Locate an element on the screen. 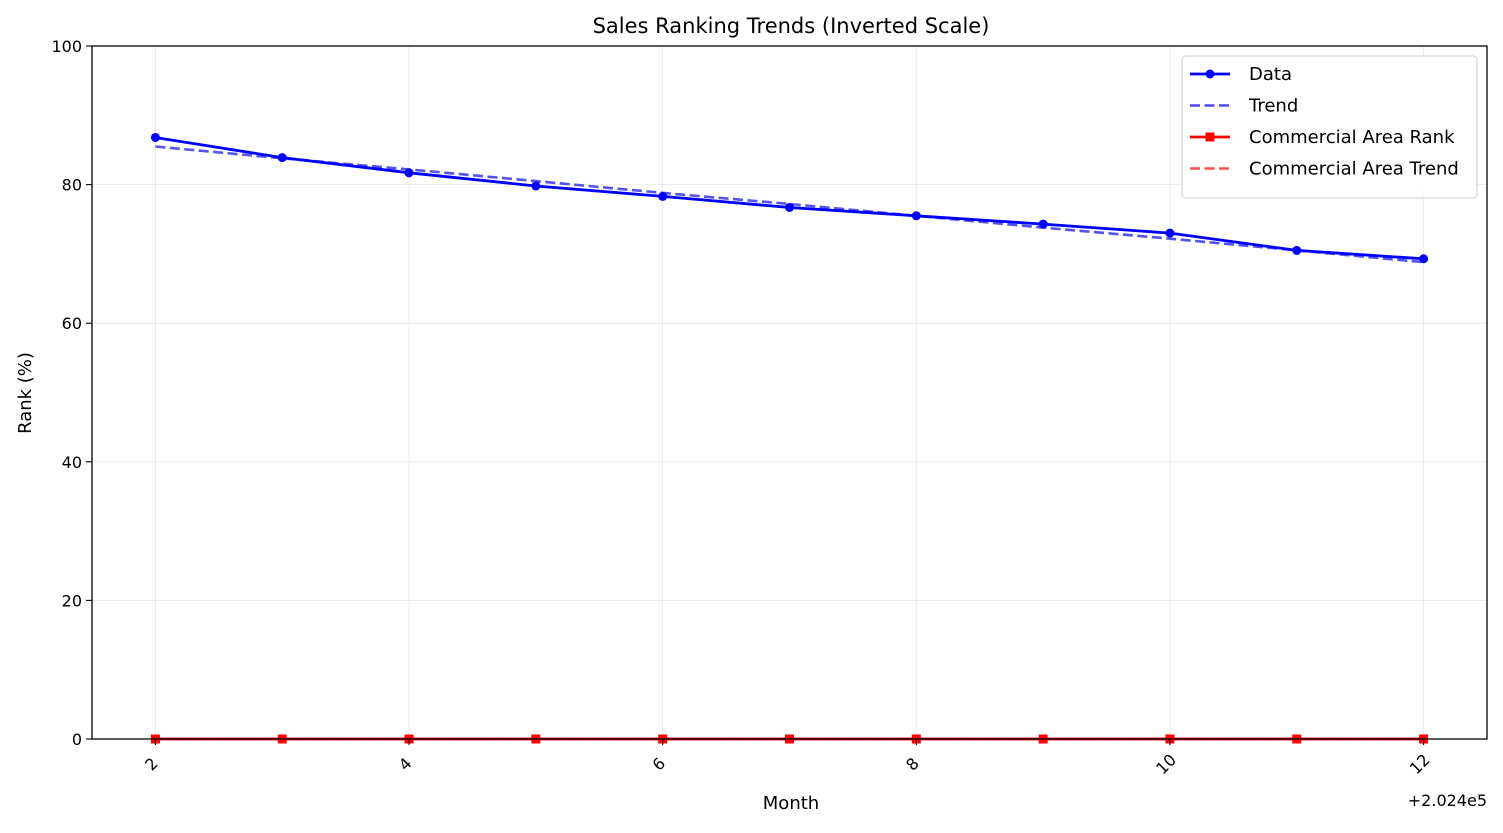 The height and width of the screenshot is (833, 1503). y-tick-label: 60 is located at coordinates (72, 323).